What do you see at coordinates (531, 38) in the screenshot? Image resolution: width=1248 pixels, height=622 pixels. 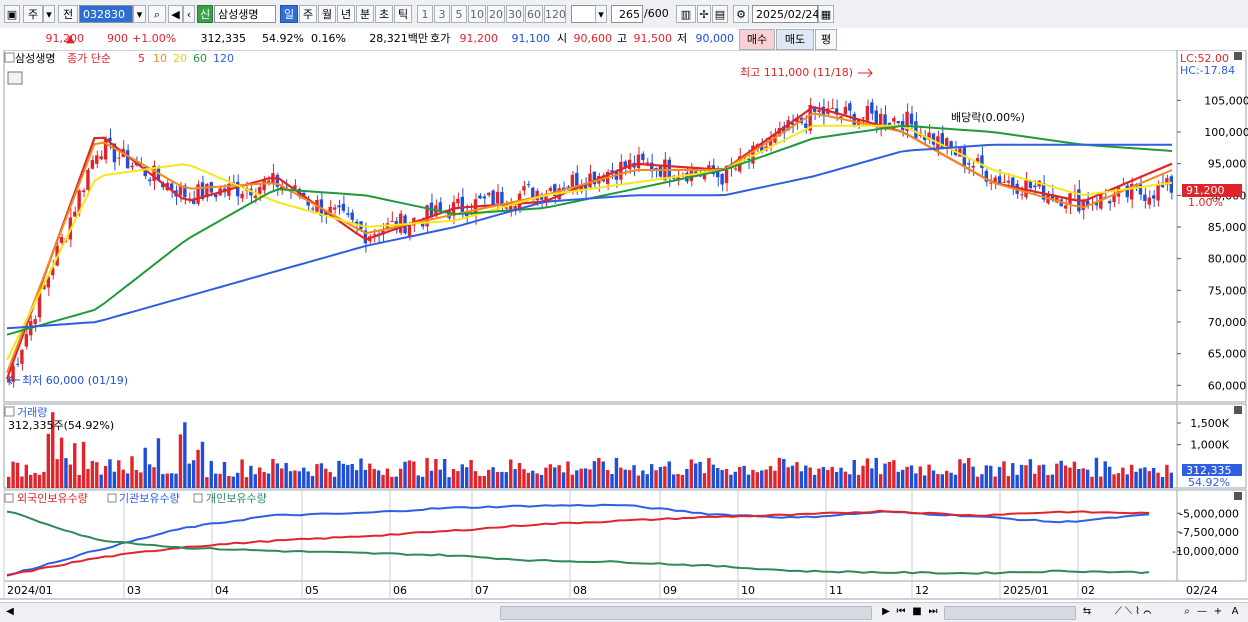 I see `bid-price: 91,100` at bounding box center [531, 38].